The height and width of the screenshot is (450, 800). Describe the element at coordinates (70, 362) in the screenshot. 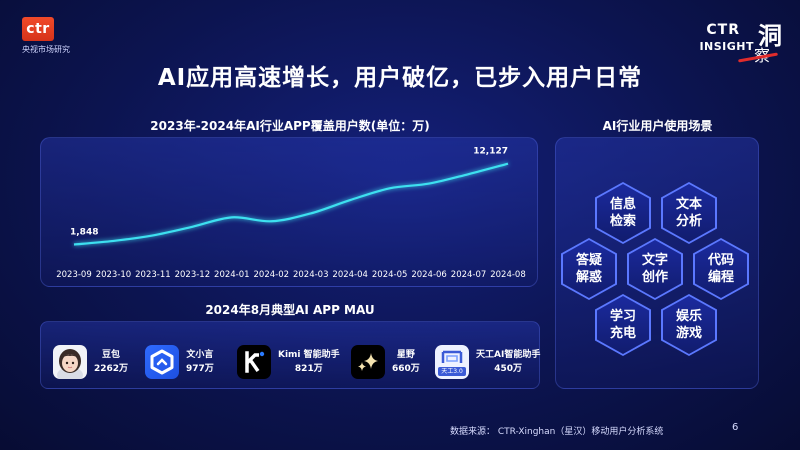

I see `doubao-avatar-icon` at that location.